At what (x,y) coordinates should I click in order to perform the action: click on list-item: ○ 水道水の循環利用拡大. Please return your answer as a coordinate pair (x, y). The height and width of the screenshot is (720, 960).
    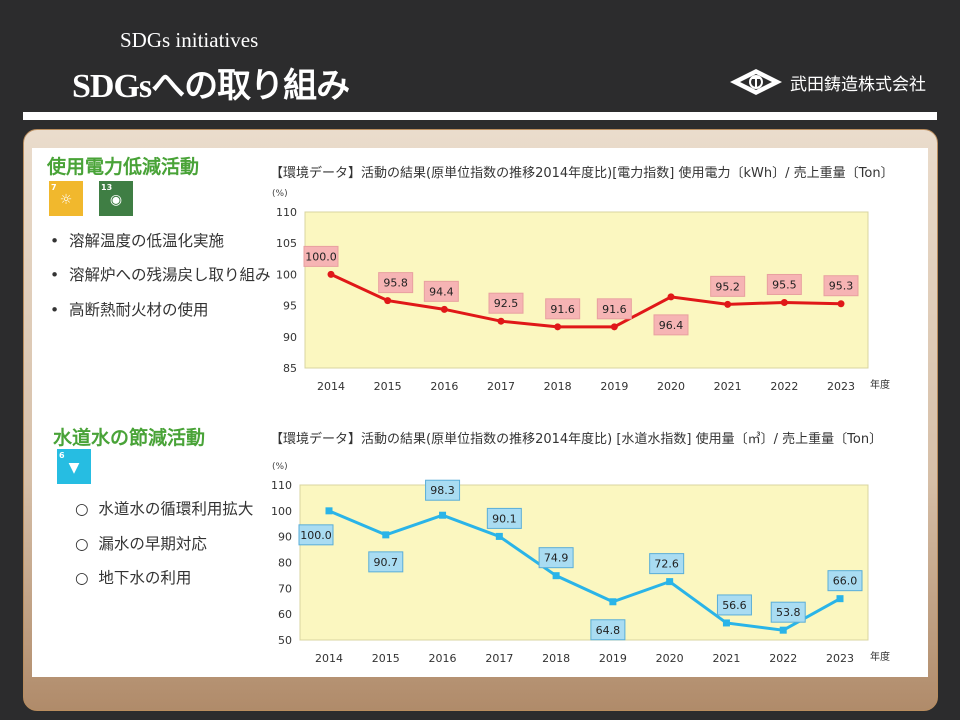
    Looking at the image, I should click on (164, 509).